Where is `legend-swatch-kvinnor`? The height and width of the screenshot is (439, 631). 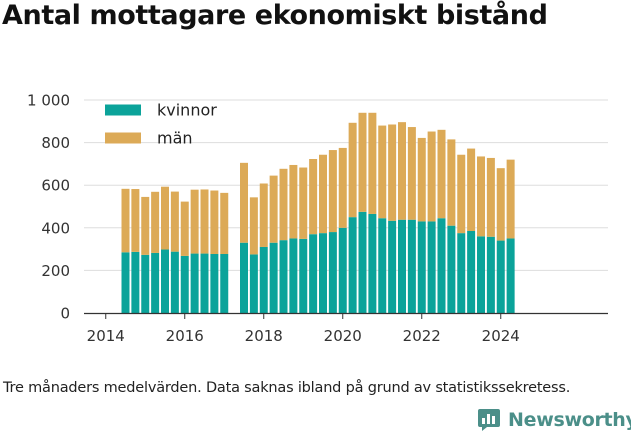 legend-swatch-kvinnor is located at coordinates (123, 110).